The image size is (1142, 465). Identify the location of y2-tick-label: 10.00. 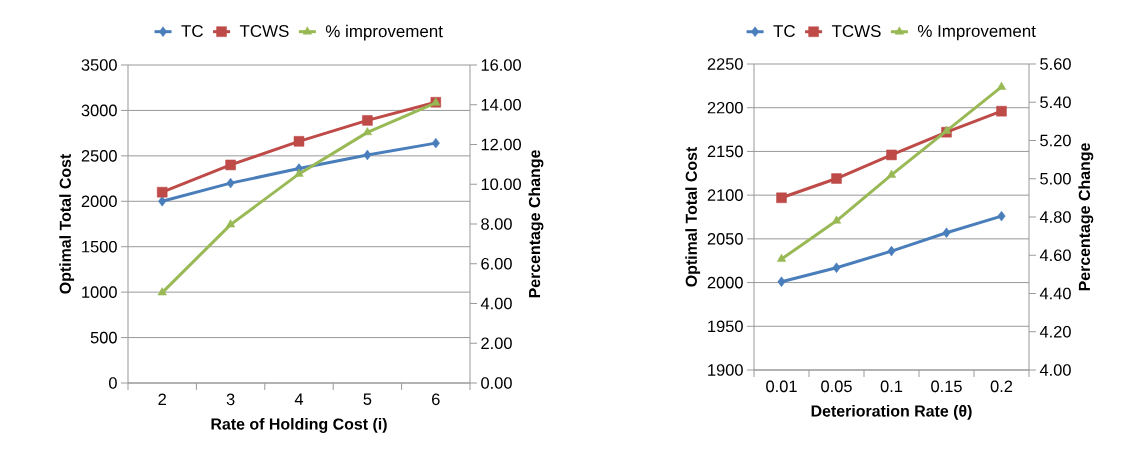
(501, 184).